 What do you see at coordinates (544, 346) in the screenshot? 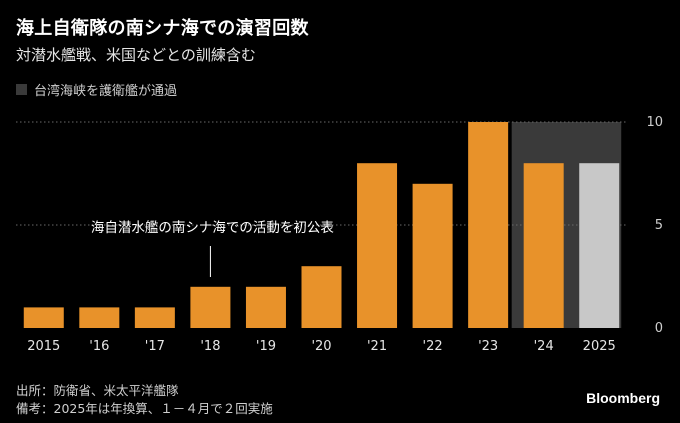
I see `x-tick-label-9: '24` at bounding box center [544, 346].